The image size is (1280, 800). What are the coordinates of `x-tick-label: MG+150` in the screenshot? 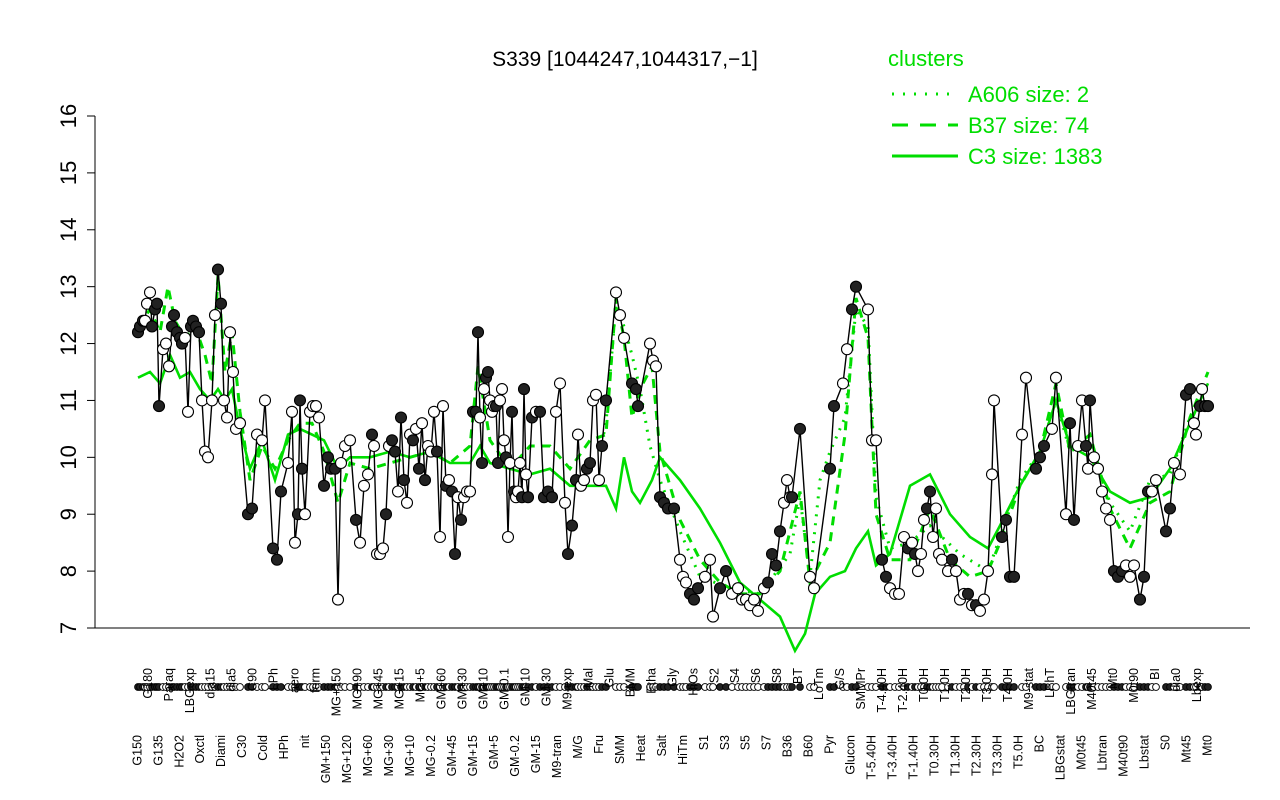 It's located at (337, 692).